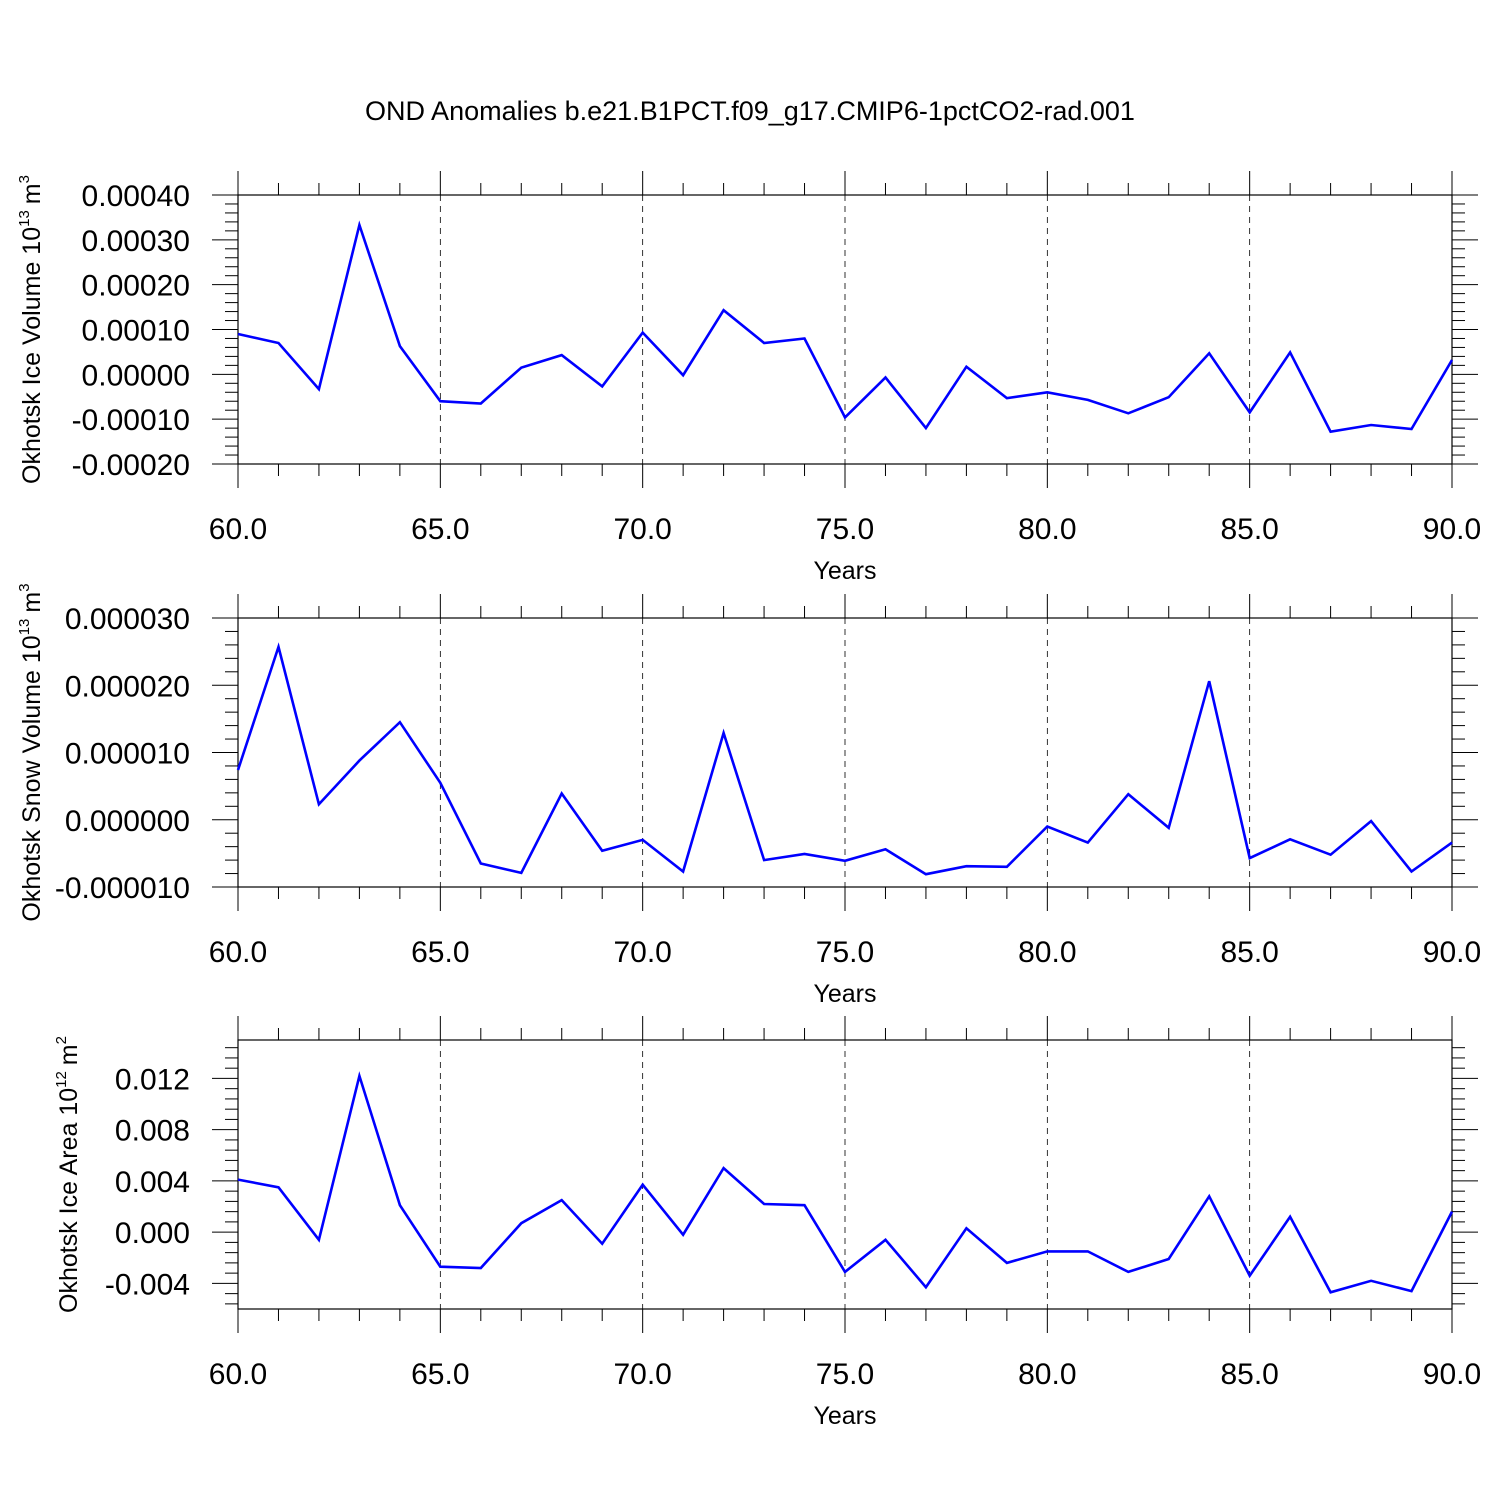 This screenshot has width=1500, height=1500. I want to click on y-tick-label: -0.000010, so click(122, 888).